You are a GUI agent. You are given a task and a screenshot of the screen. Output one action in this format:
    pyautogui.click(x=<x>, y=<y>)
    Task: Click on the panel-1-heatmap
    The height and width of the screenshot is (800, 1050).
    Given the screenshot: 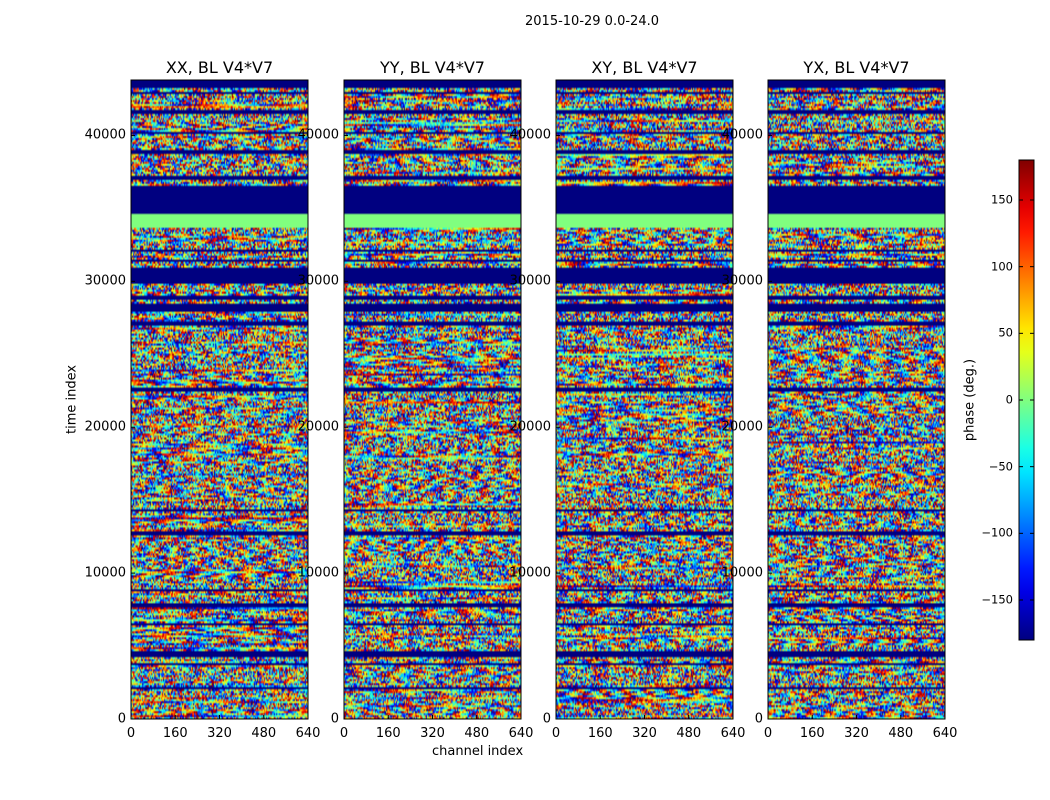 What is the action you would take?
    pyautogui.click(x=219, y=399)
    